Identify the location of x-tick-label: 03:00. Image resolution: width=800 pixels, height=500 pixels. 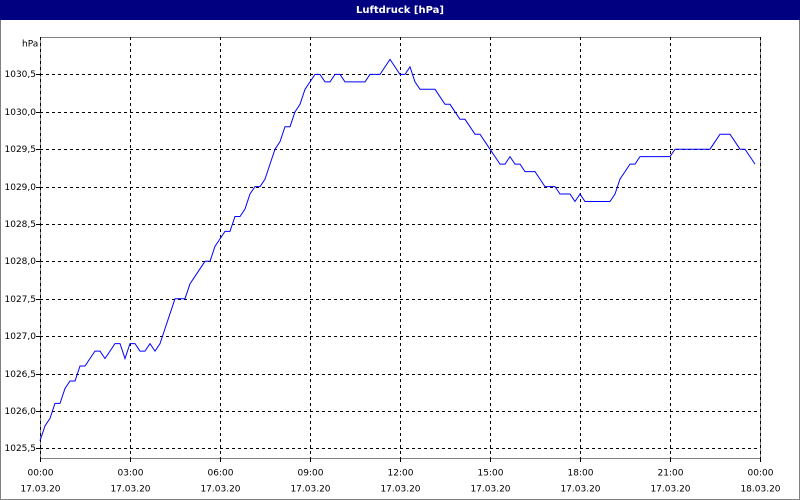
(131, 474).